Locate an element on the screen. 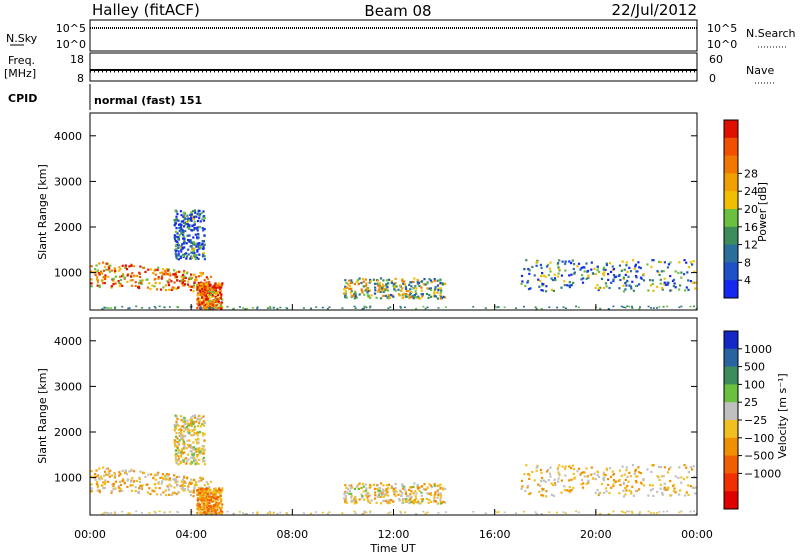  power-ylabel: Slant Range [km] is located at coordinates (42, 212).